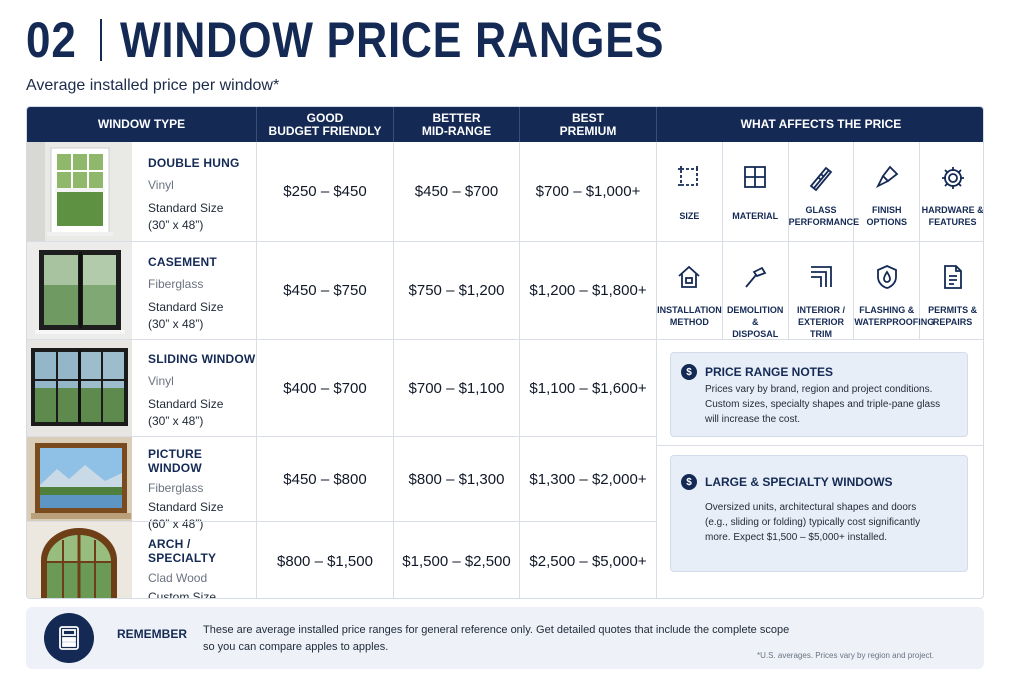  What do you see at coordinates (325, 290) in the screenshot?
I see `price-good: $450 – $750` at bounding box center [325, 290].